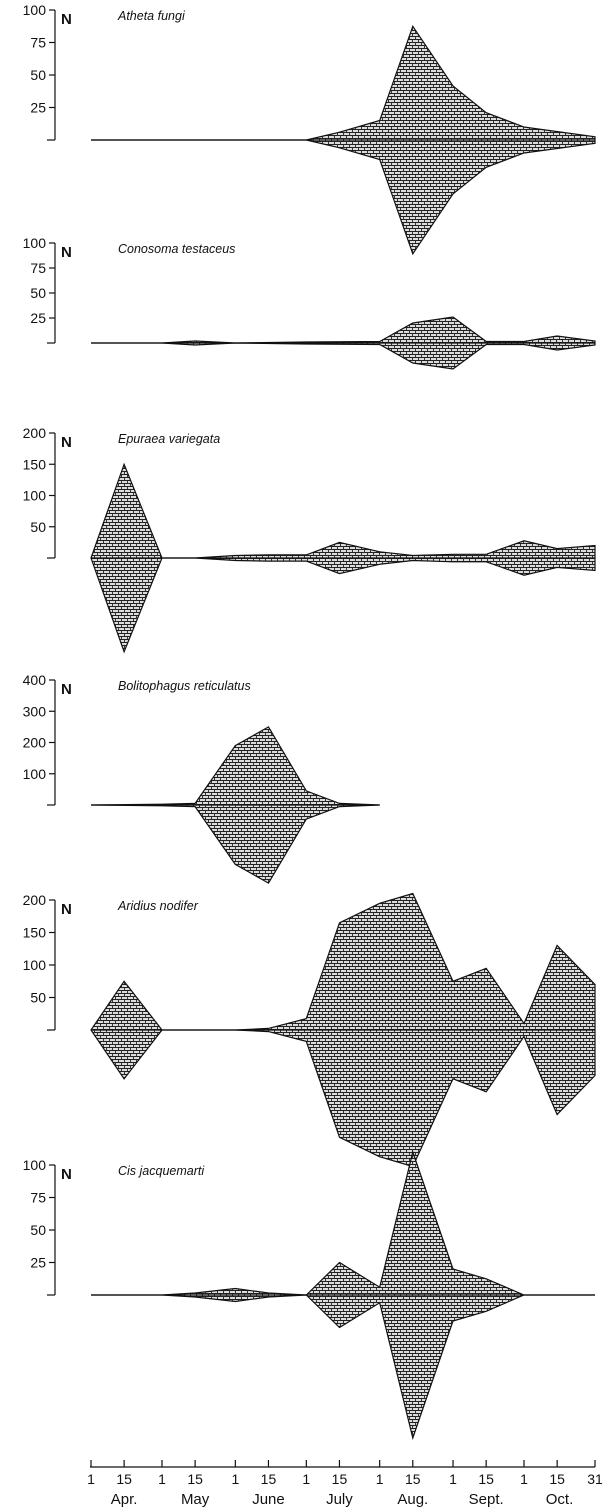 Image resolution: width=607 pixels, height=1510 pixels. I want to click on x-month-label: Oct., so click(560, 1499).